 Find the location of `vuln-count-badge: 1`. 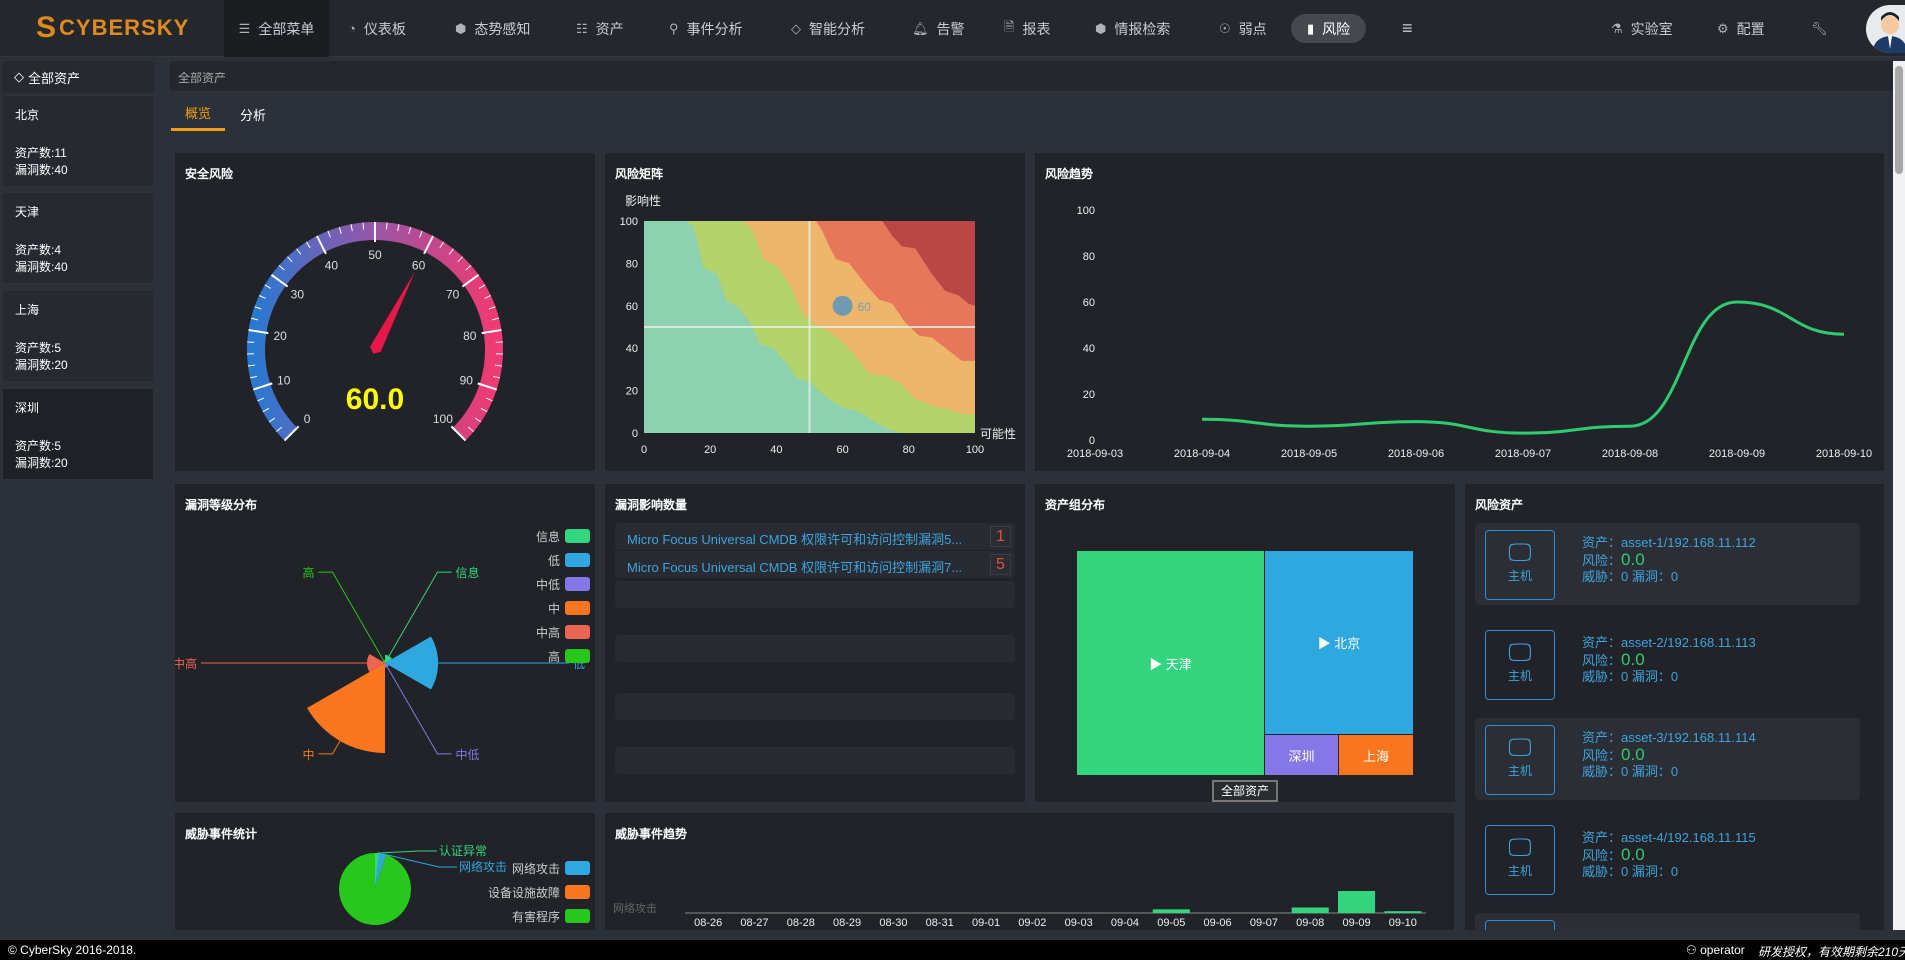

vuln-count-badge: 1 is located at coordinates (1000, 536).